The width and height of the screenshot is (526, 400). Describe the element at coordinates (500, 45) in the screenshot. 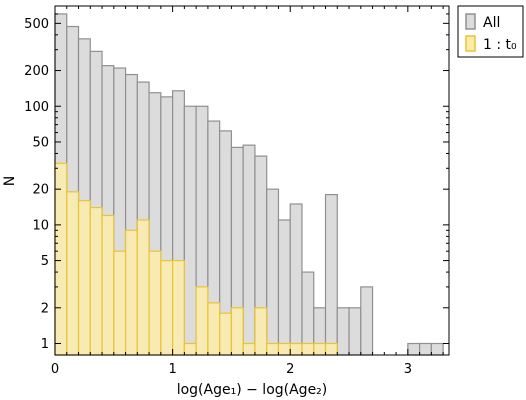

I see `legend-label-subset: 1 : t₀` at that location.